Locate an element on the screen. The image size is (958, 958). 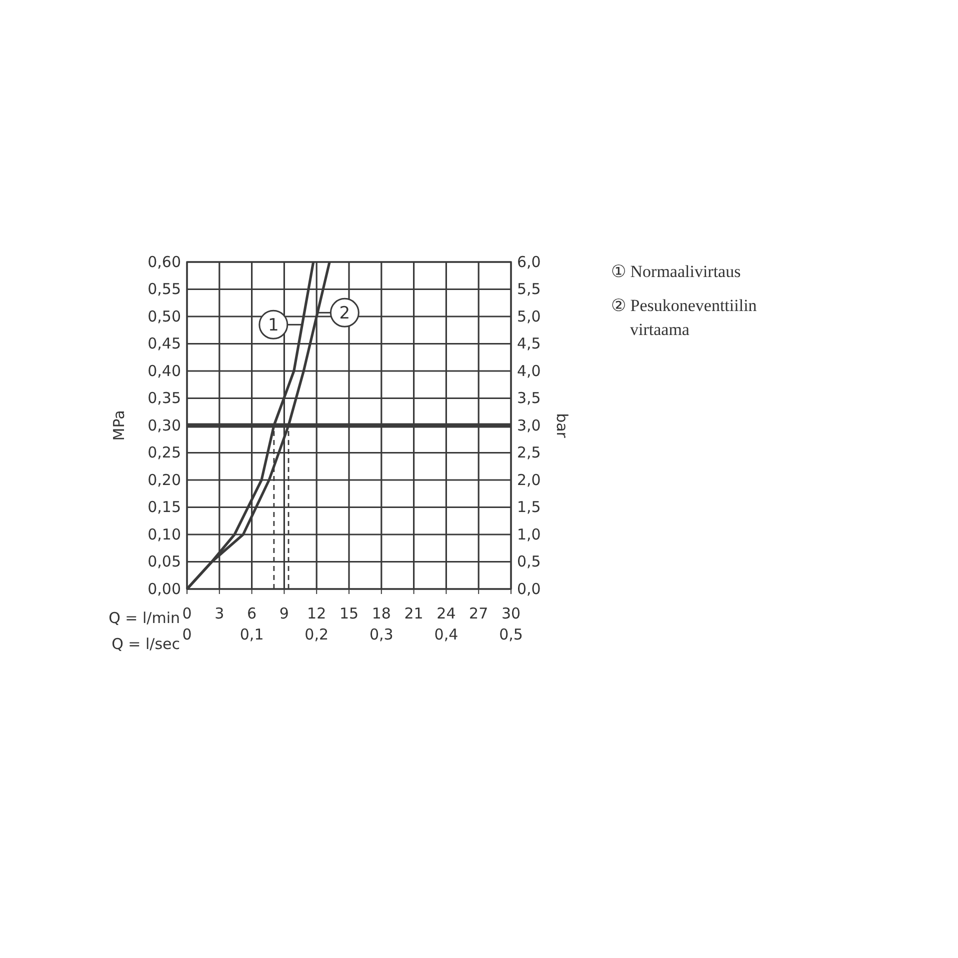
x-tick-label: 30 is located at coordinates (511, 613).